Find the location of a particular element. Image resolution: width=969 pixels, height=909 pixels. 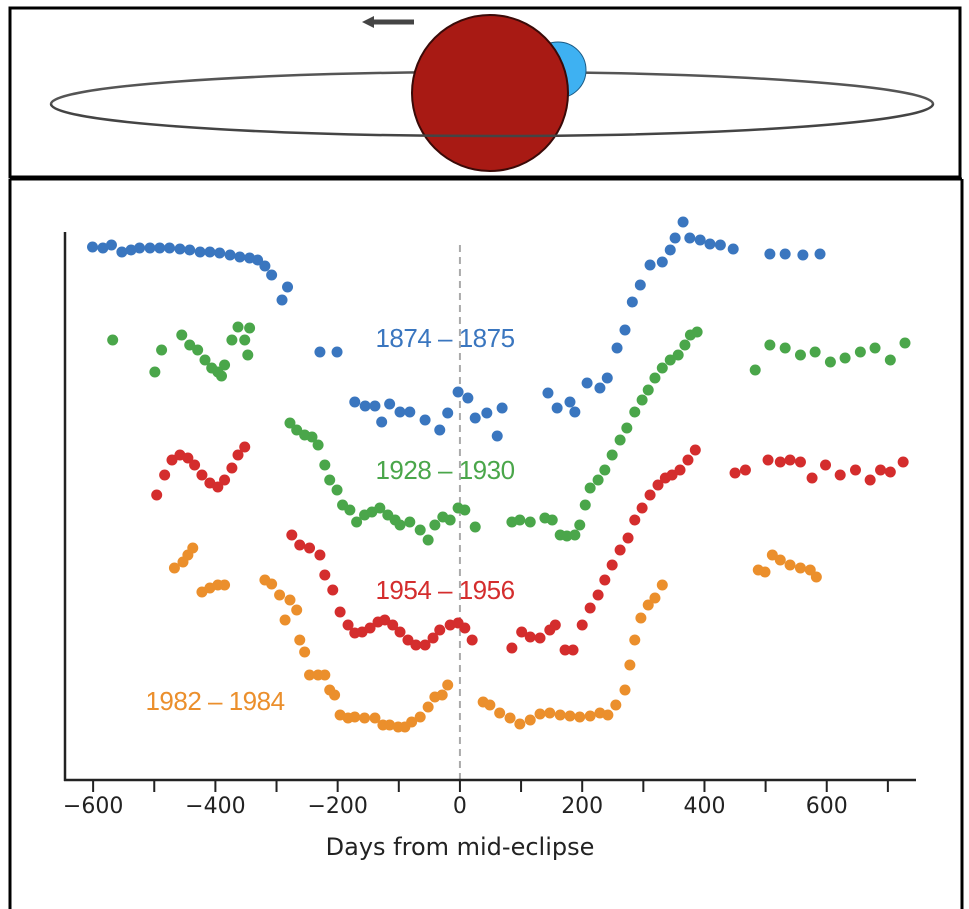

x-tick-label: −600 is located at coordinates (93, 806).